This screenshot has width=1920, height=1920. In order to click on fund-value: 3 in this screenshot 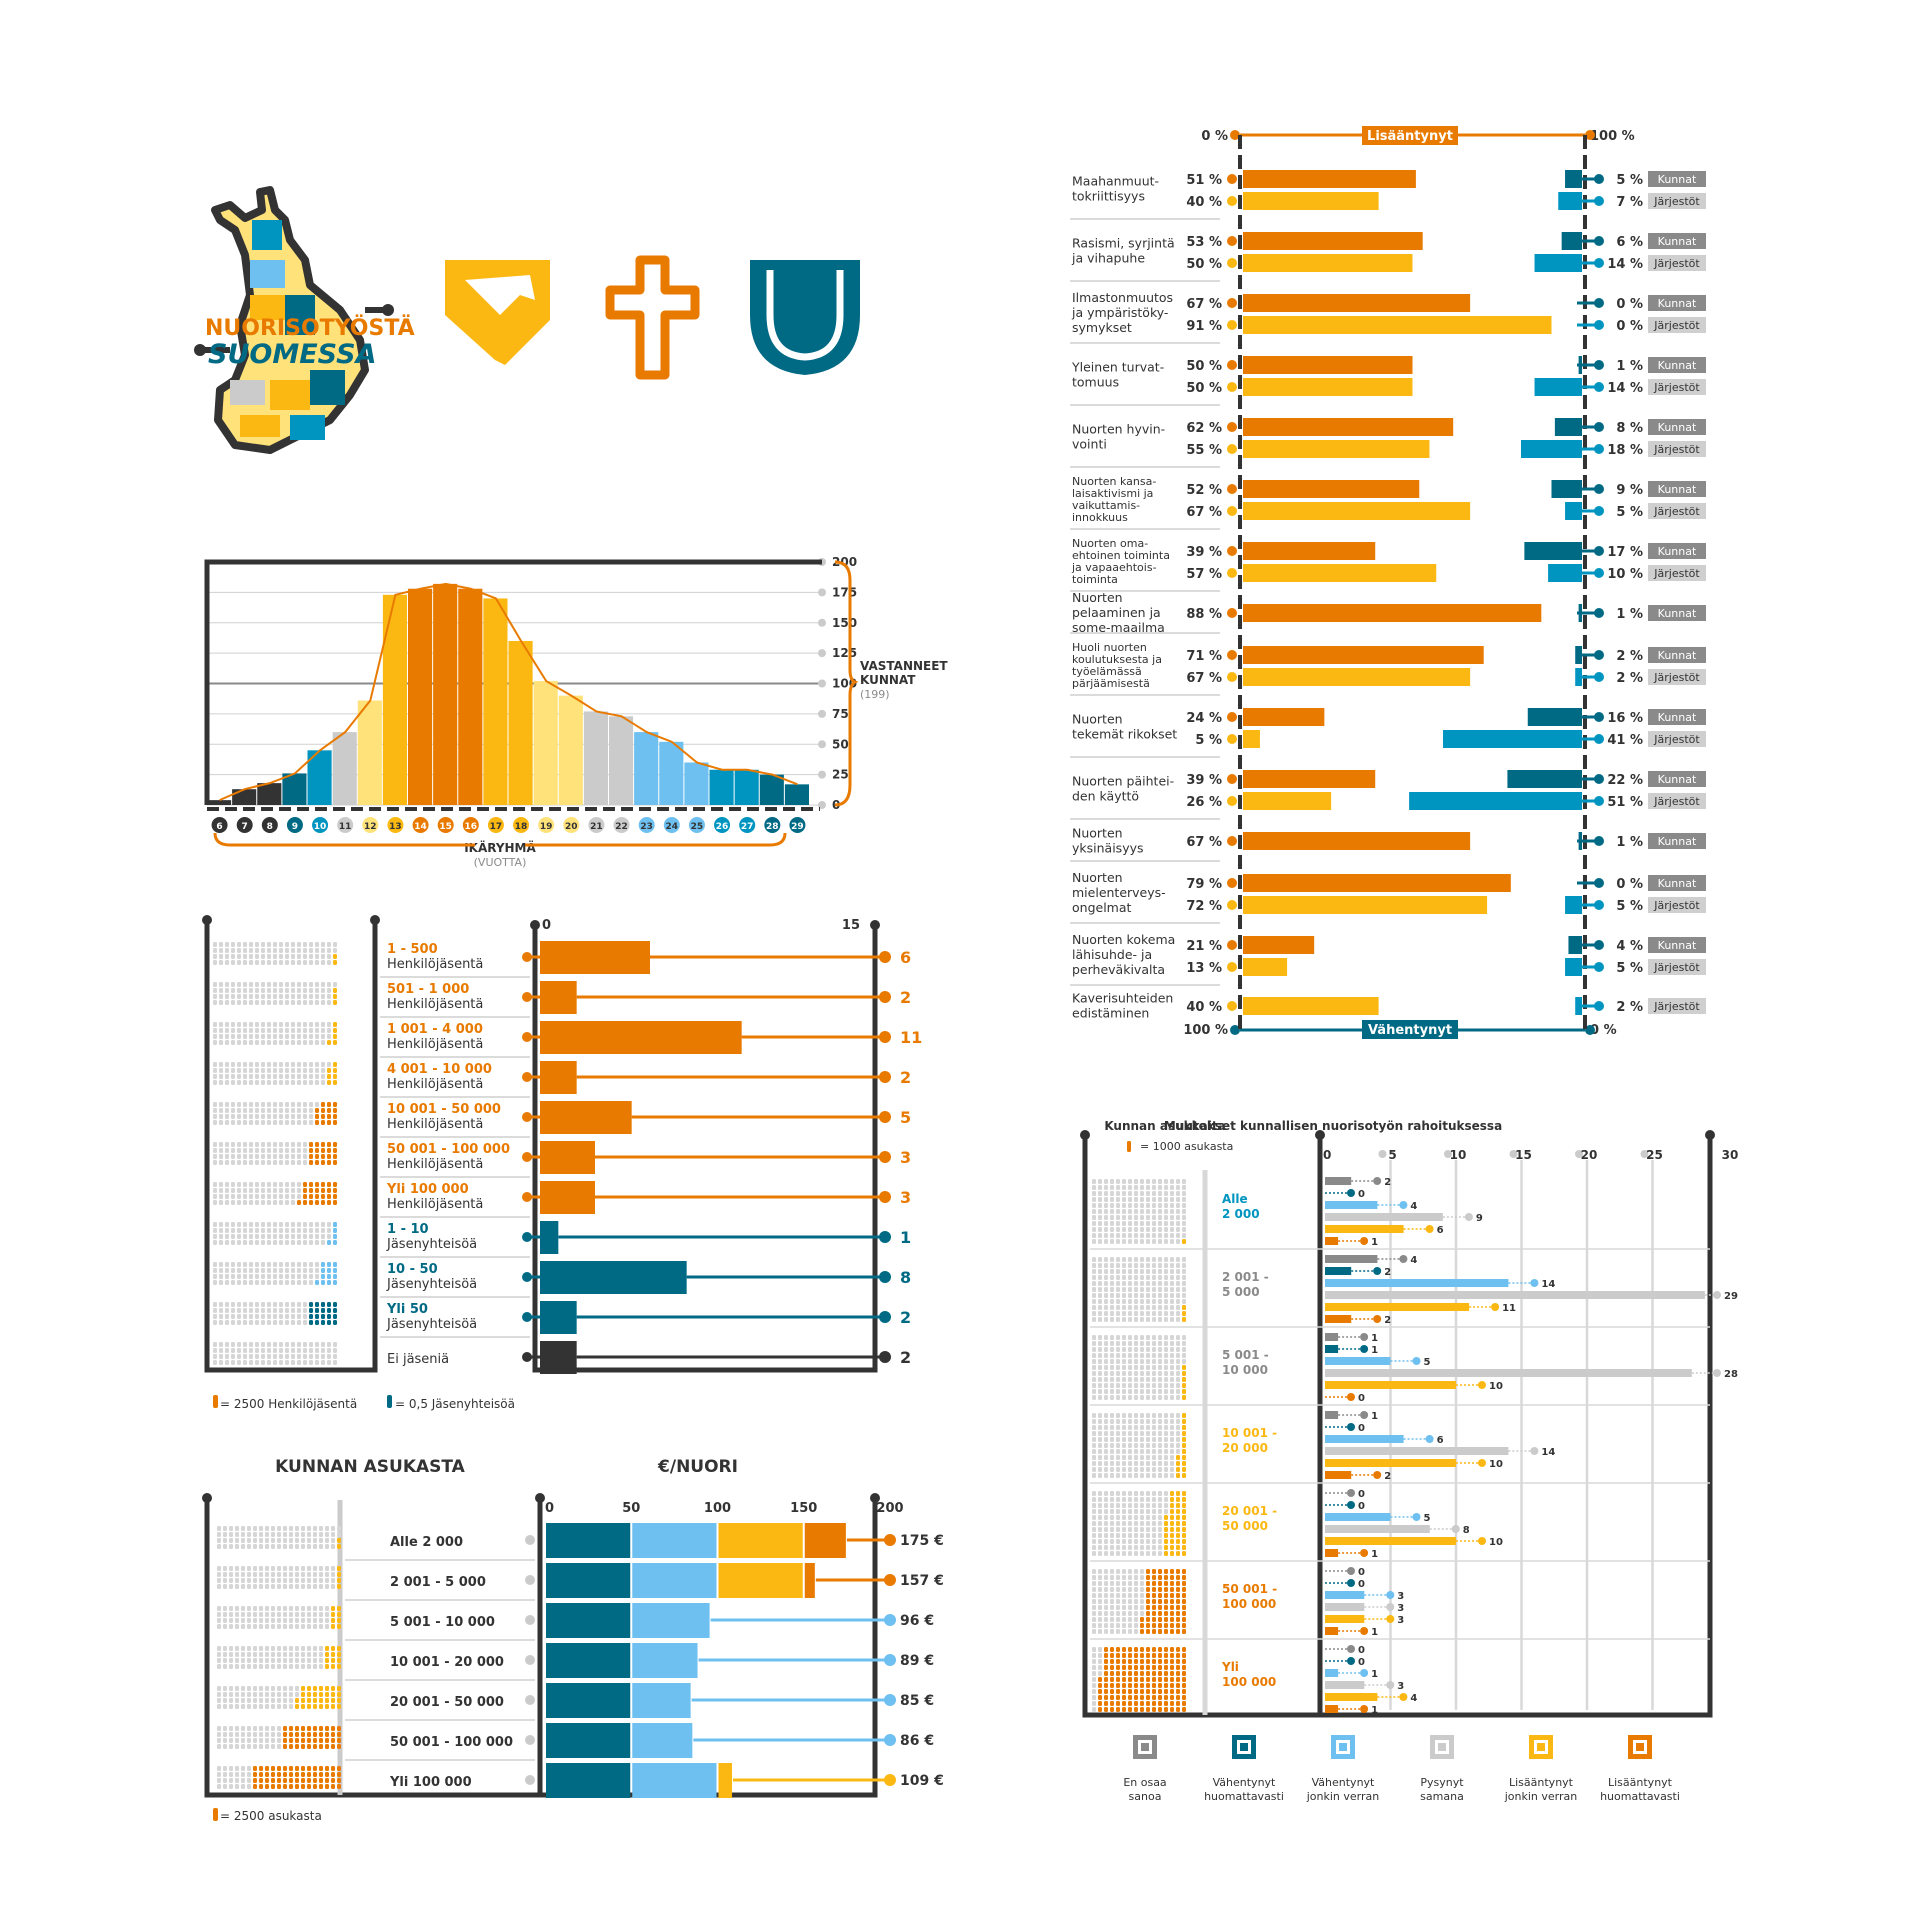, I will do `click(1400, 1596)`.